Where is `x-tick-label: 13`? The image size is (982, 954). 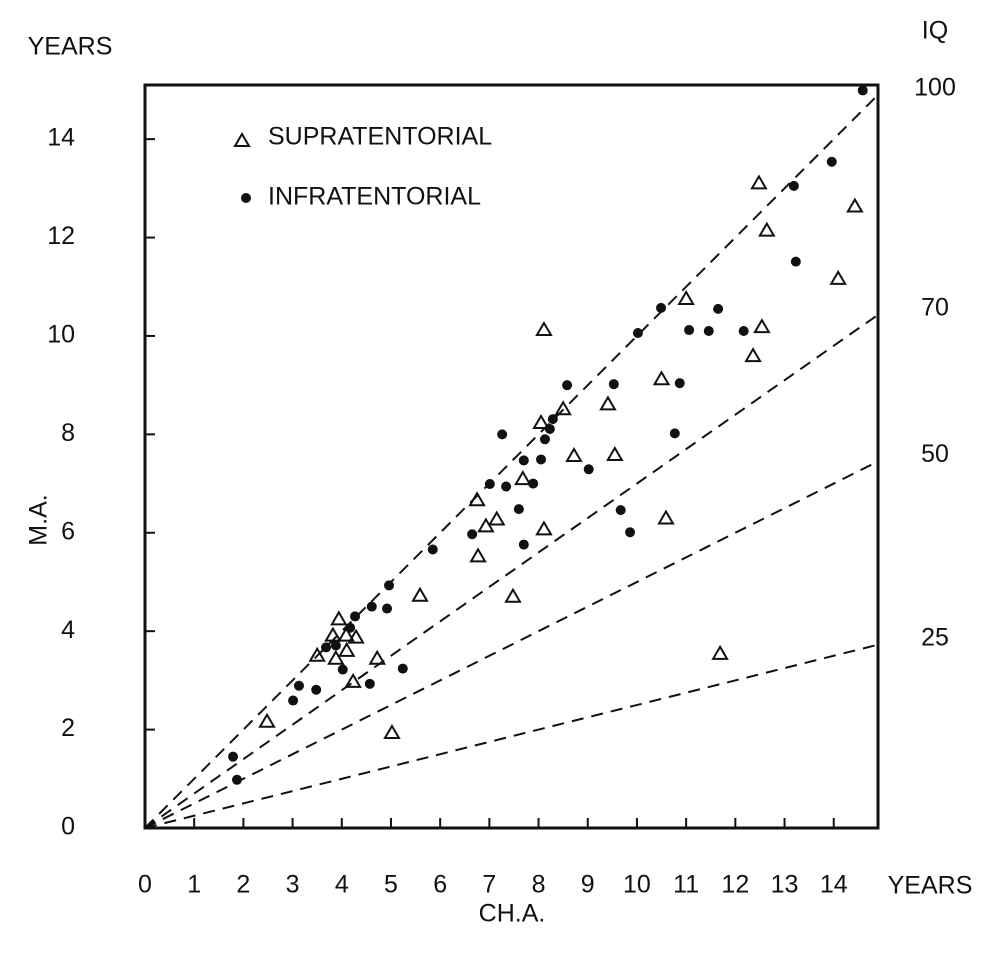
x-tick-label: 13 is located at coordinates (785, 885).